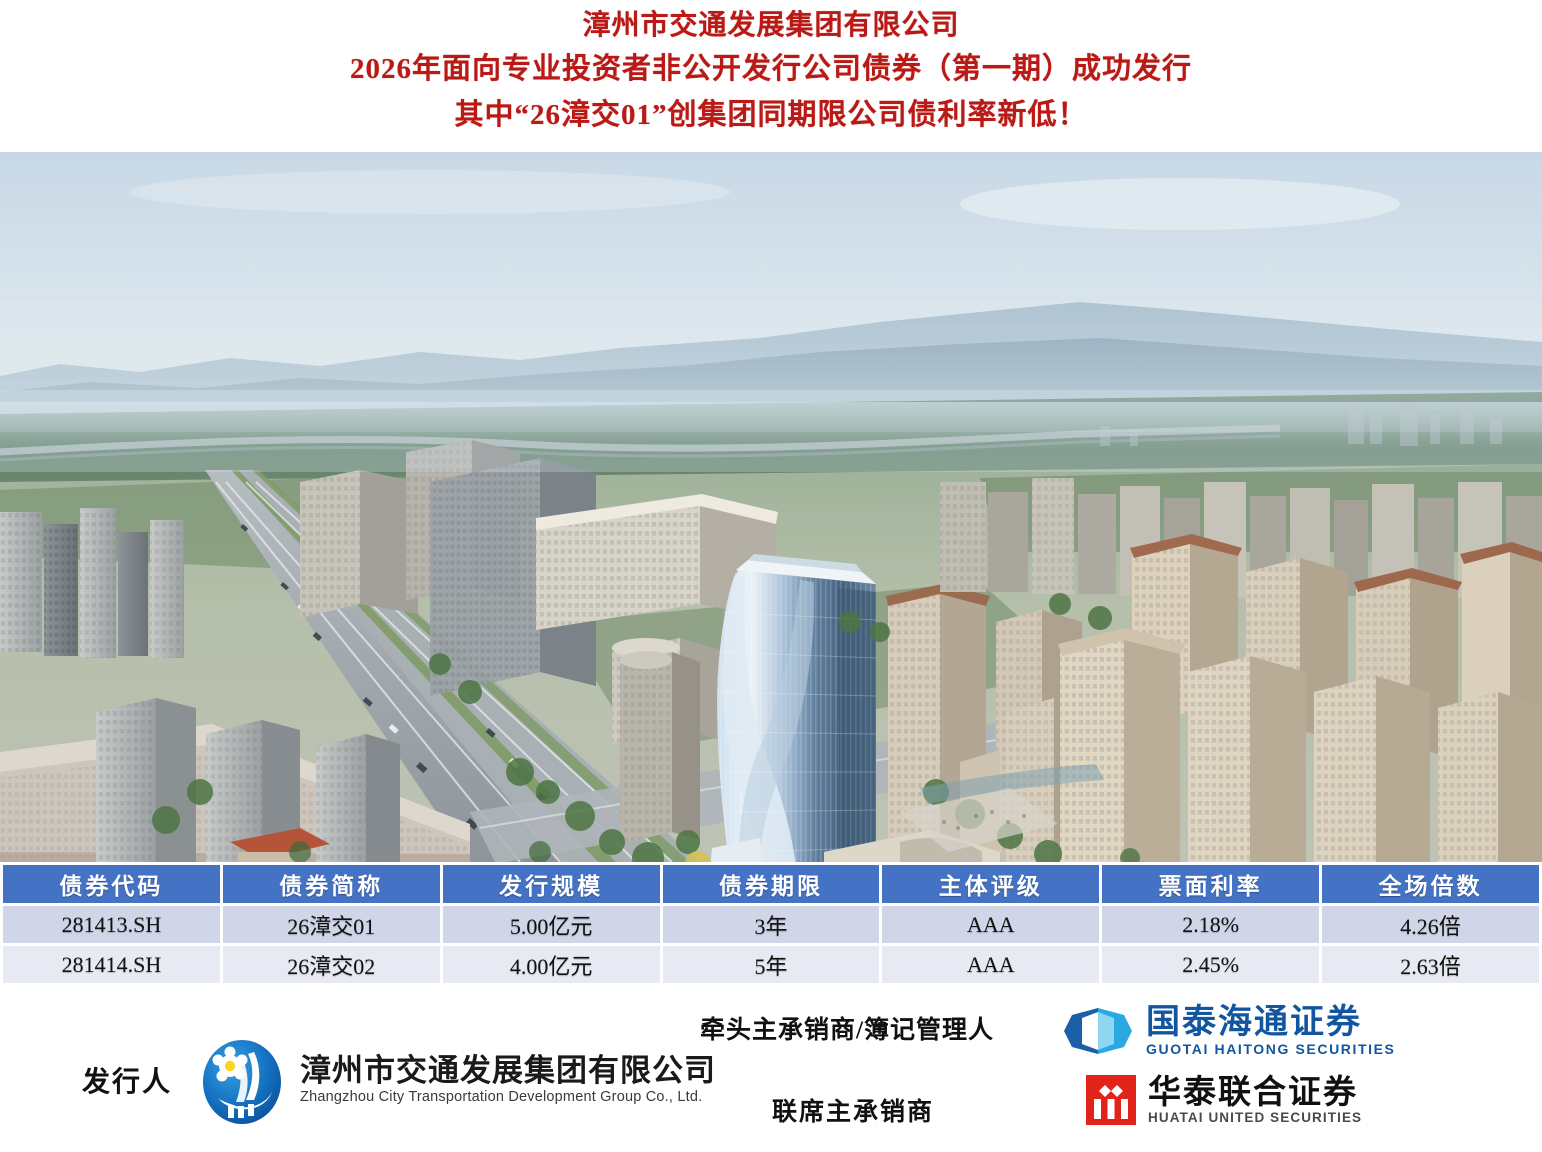 This screenshot has width=1542, height=1152. What do you see at coordinates (111, 884) in the screenshot?
I see `column-header-bond-code: 债券代码` at bounding box center [111, 884].